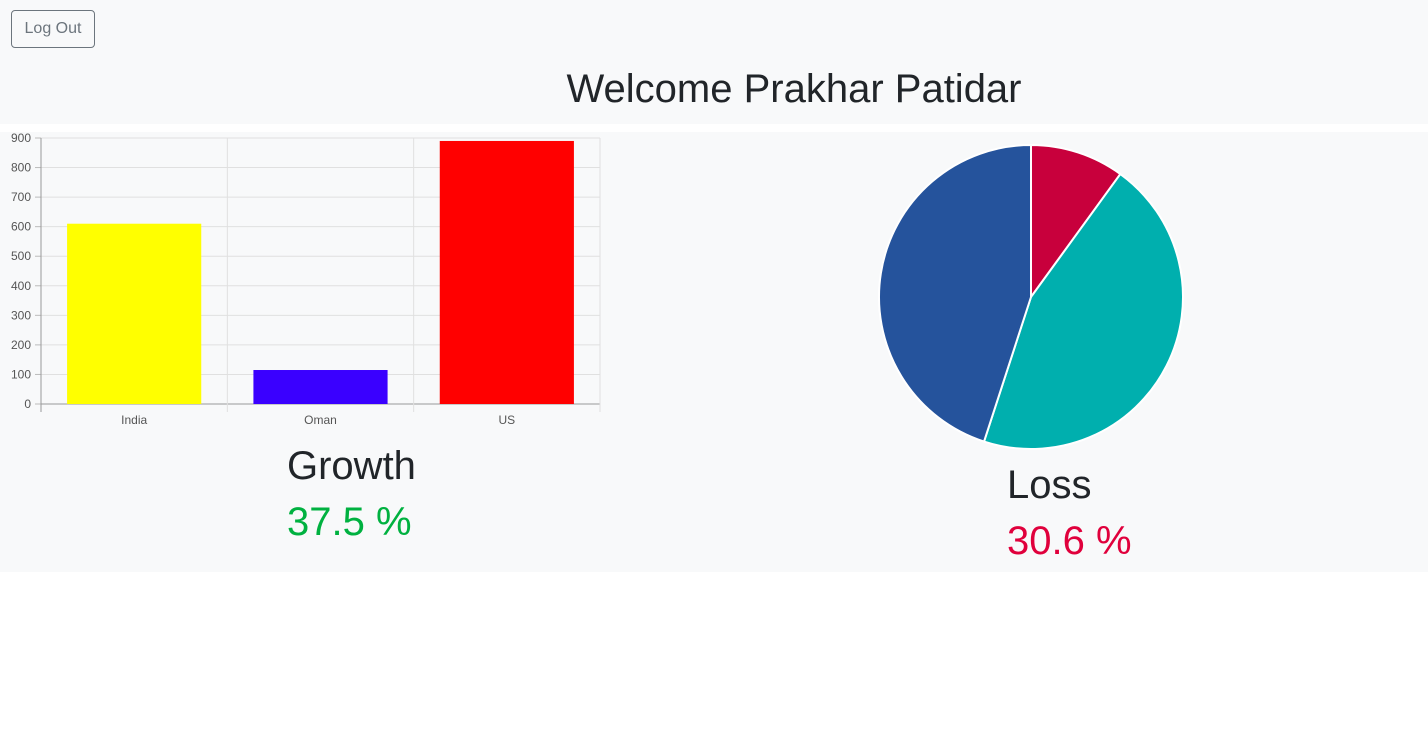 The width and height of the screenshot is (1428, 750). I want to click on growth-title: Growth, so click(351, 466).